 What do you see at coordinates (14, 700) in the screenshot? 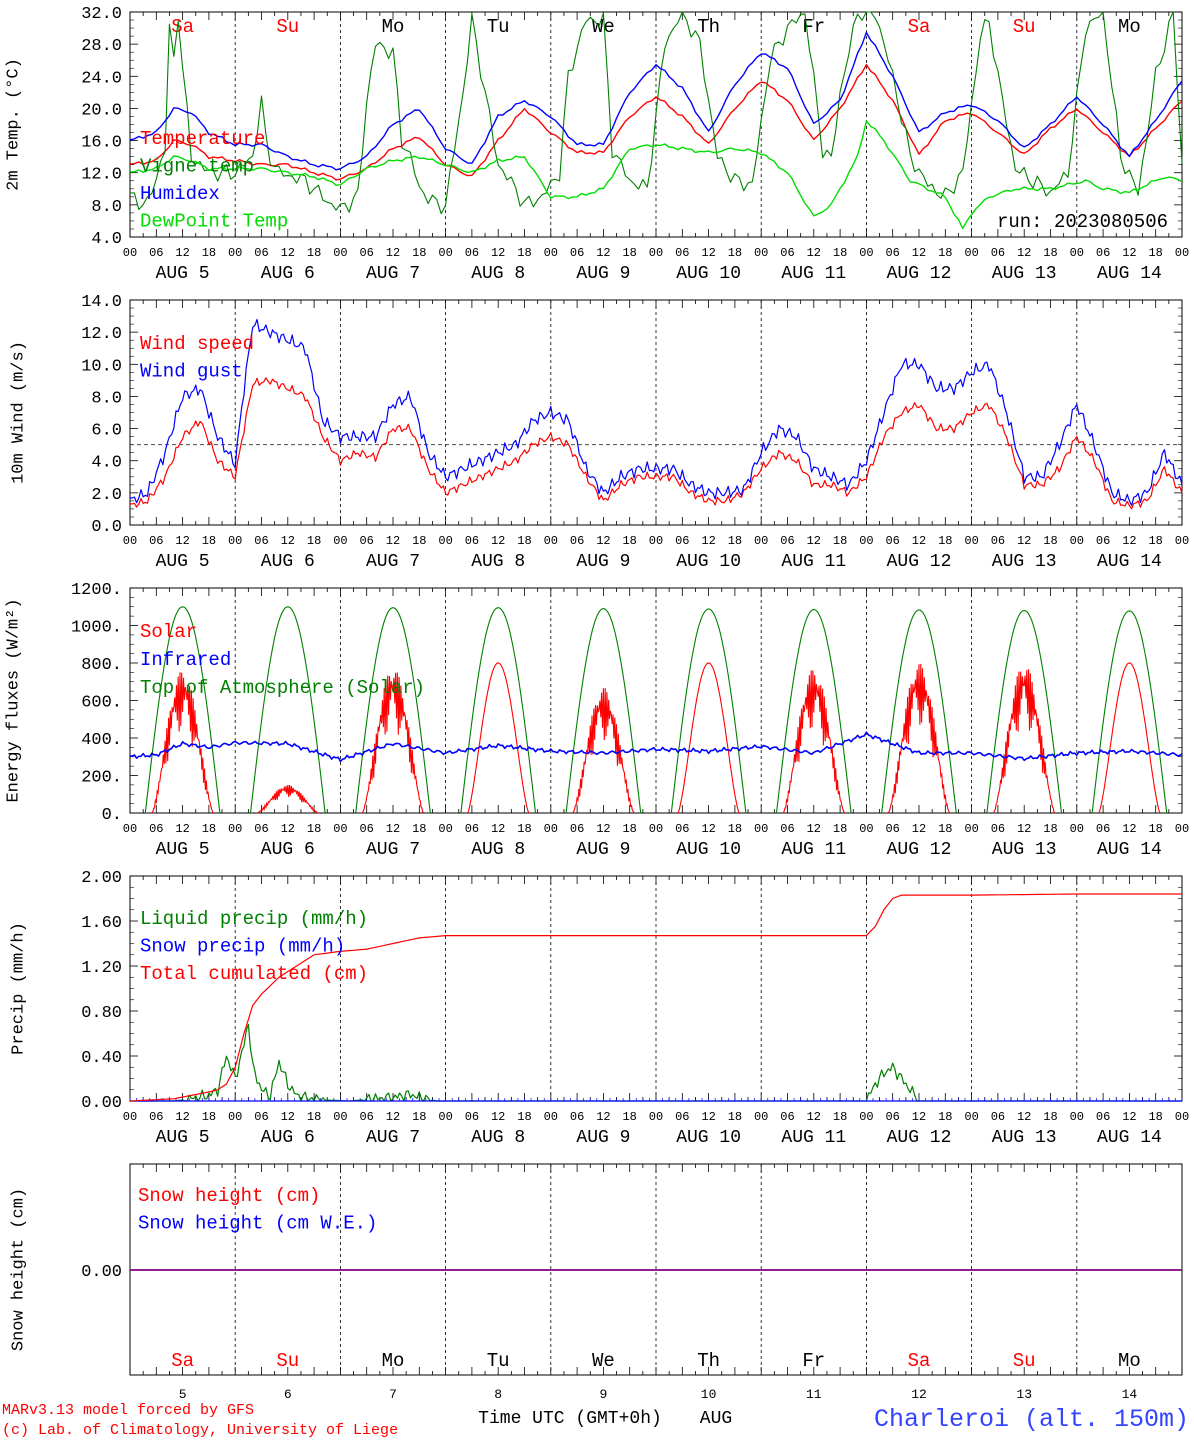
I see `y-axis-label: Energy fluxes (W/m²)` at bounding box center [14, 700].